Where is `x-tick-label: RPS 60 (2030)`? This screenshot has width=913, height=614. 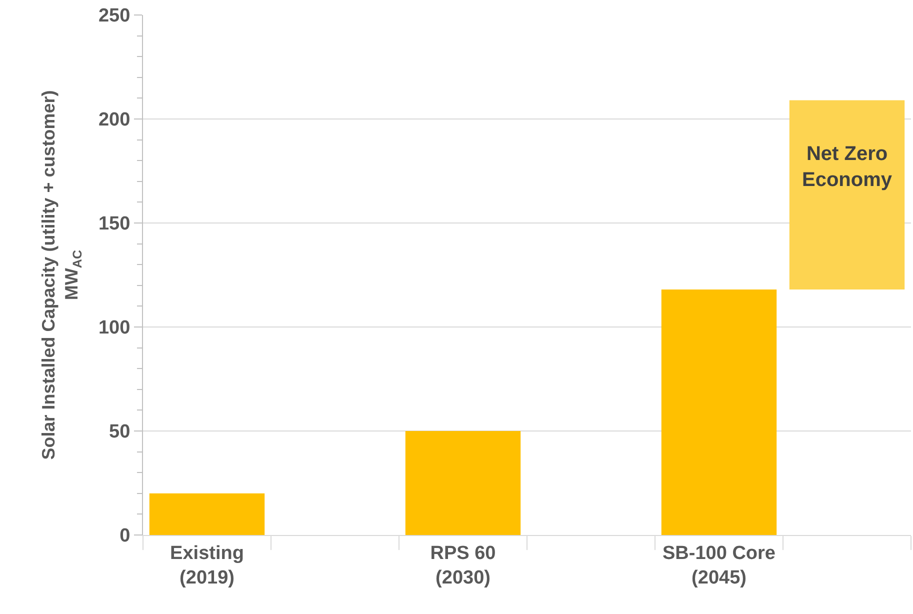
x-tick-label: RPS 60 (2030) is located at coordinates (463, 565).